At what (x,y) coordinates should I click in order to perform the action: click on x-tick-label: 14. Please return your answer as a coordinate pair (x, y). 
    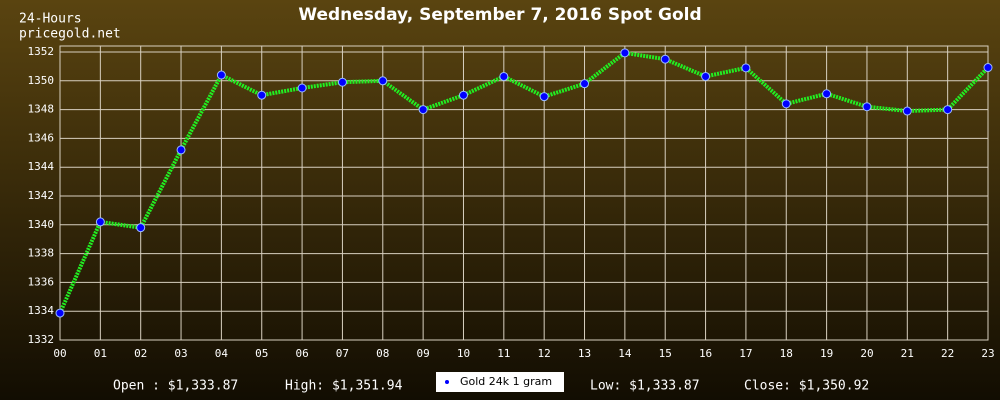
    Looking at the image, I should click on (625, 353).